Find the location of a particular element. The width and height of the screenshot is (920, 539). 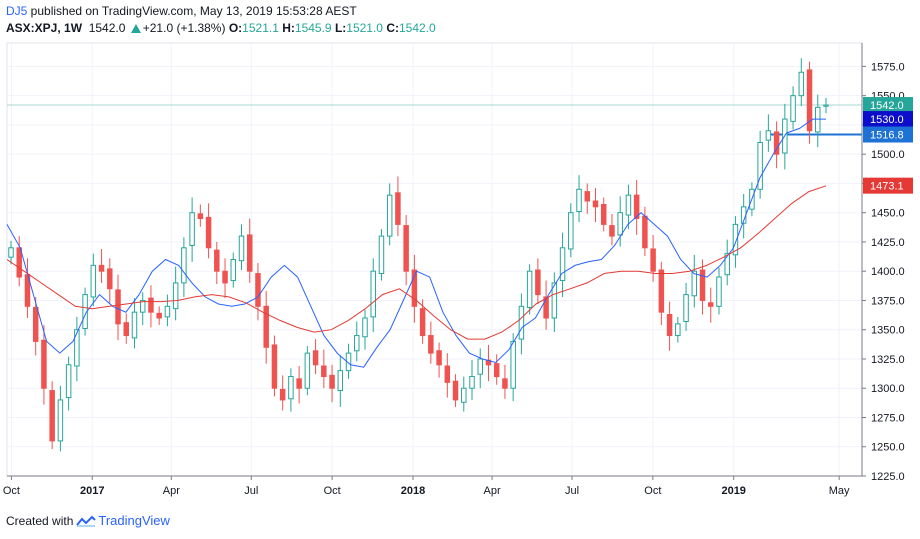

created-with-text: Created with is located at coordinates (40, 521).